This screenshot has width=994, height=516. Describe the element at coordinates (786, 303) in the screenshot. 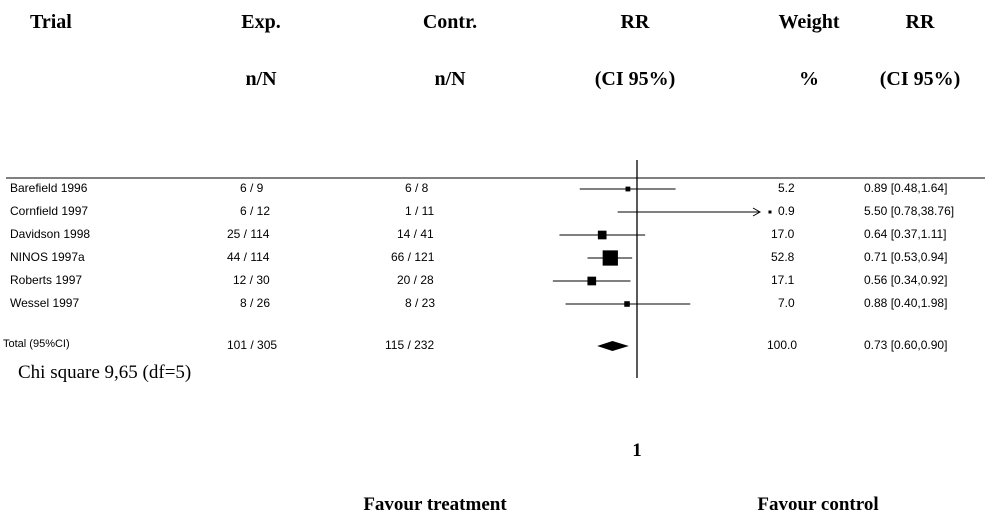

I see `weight-value: 7.0` at that location.